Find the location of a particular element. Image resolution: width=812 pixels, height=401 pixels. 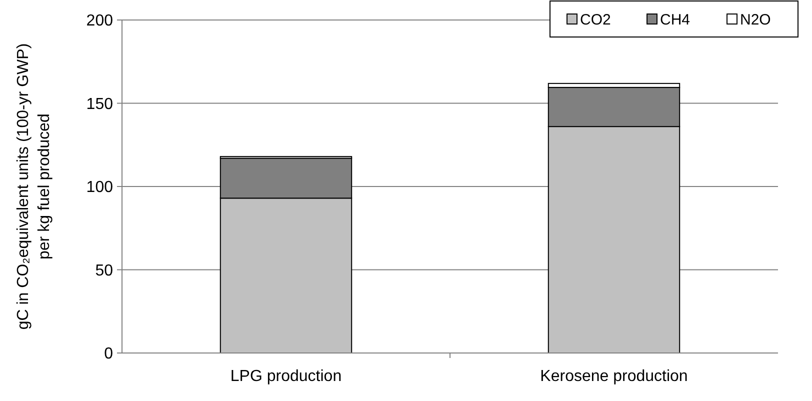

legend-label: N2O is located at coordinates (755, 19).